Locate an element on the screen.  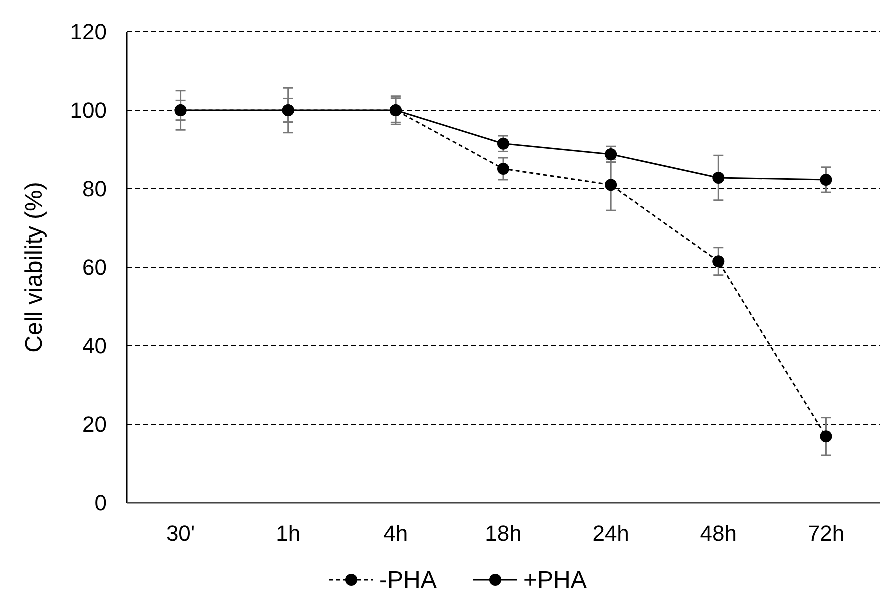
x-tick-label: 4h is located at coordinates (396, 533).